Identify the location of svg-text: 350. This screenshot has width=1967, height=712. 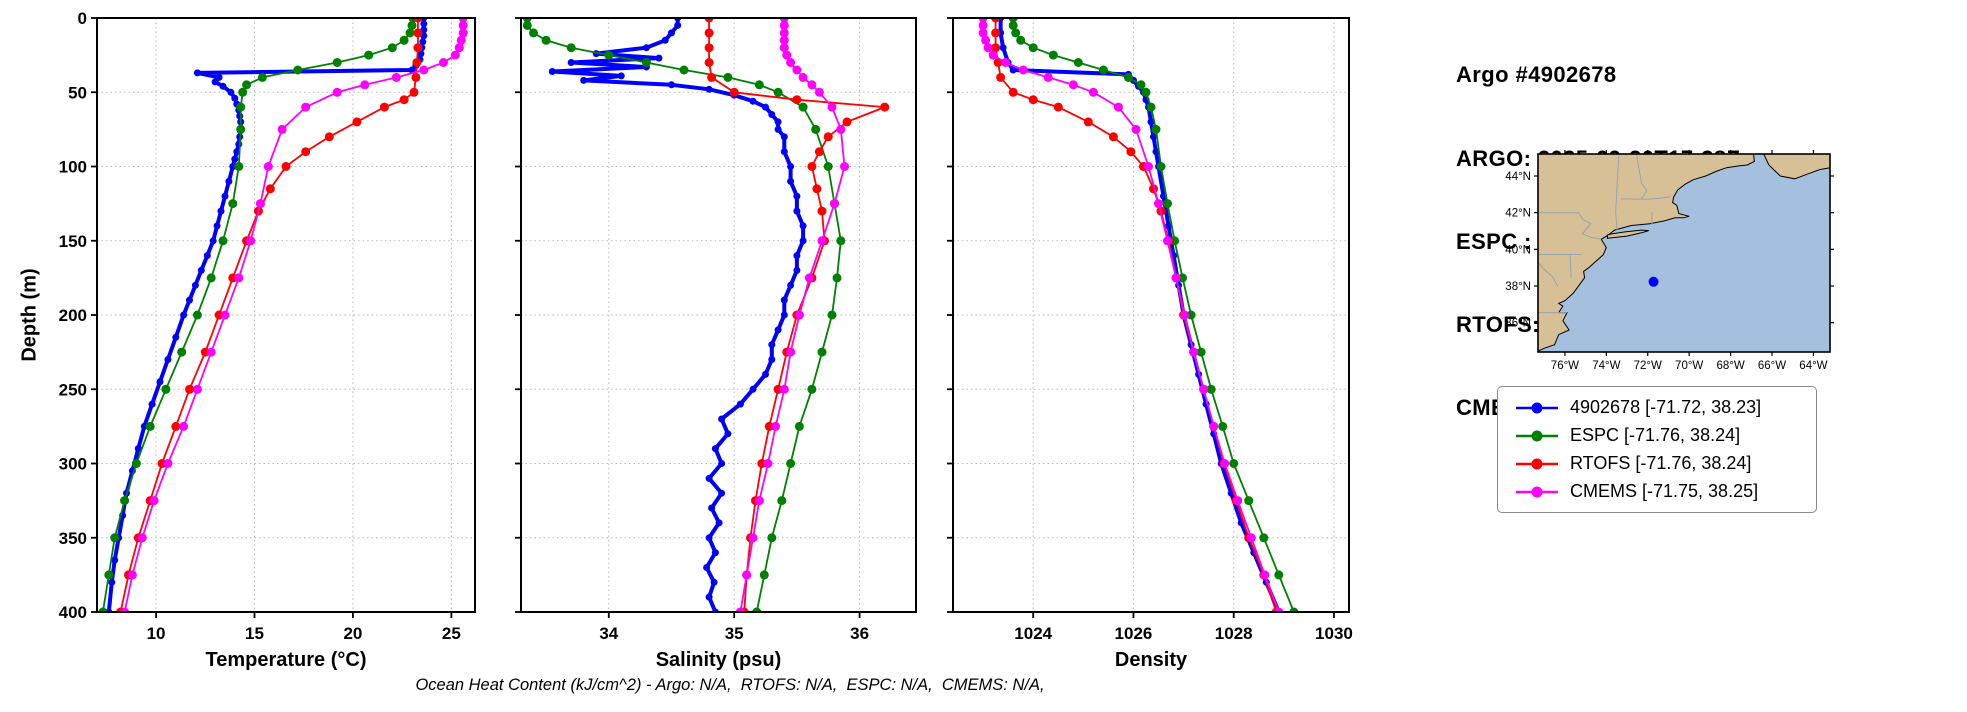
(73, 538).